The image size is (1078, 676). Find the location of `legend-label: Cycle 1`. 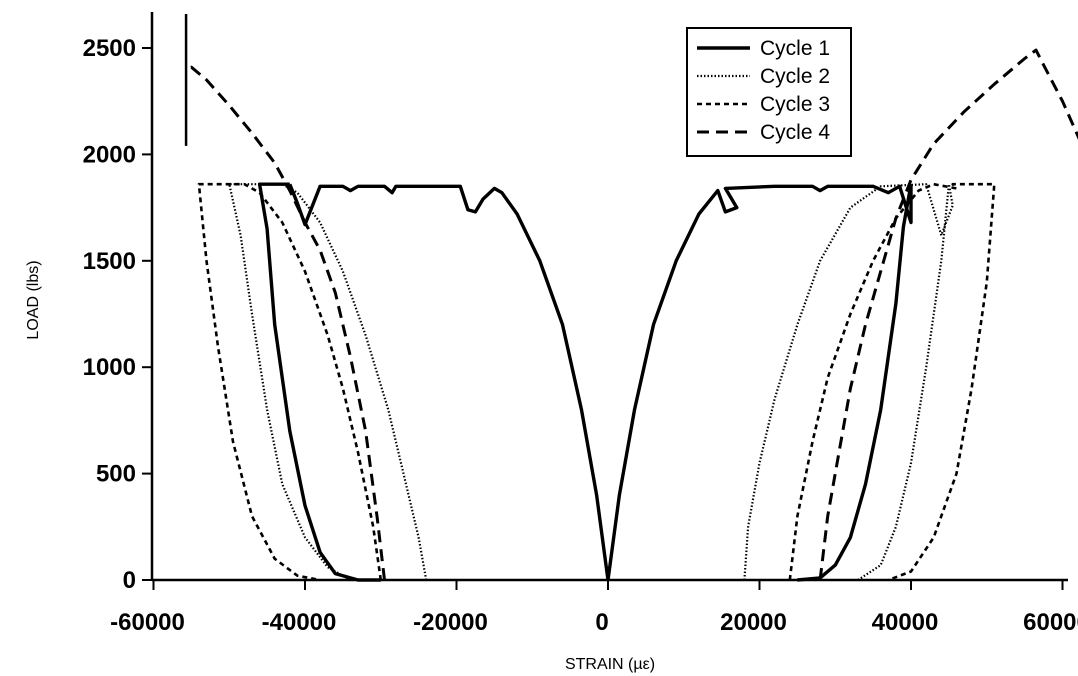

legend-label: Cycle 1 is located at coordinates (795, 48).